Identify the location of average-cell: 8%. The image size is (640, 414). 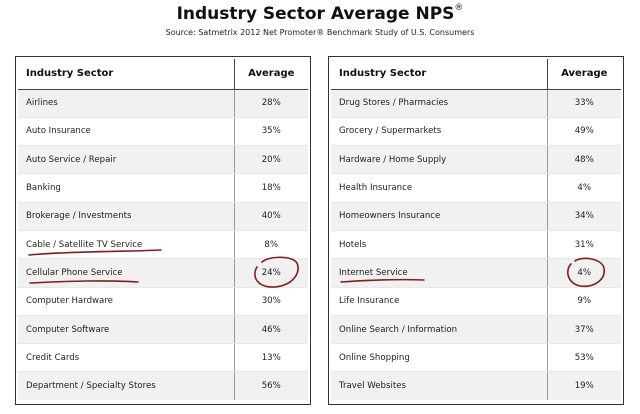
(270, 245).